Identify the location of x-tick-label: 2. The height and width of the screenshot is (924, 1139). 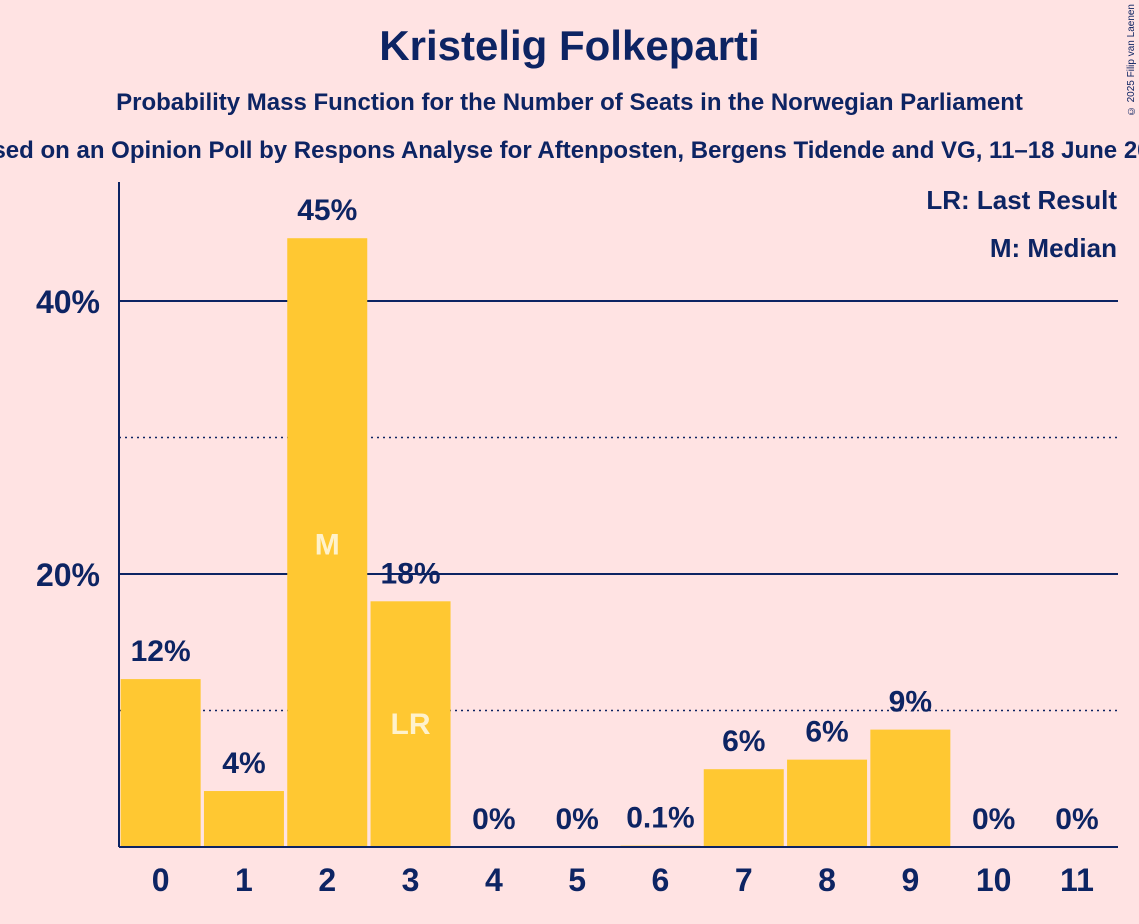
(327, 880).